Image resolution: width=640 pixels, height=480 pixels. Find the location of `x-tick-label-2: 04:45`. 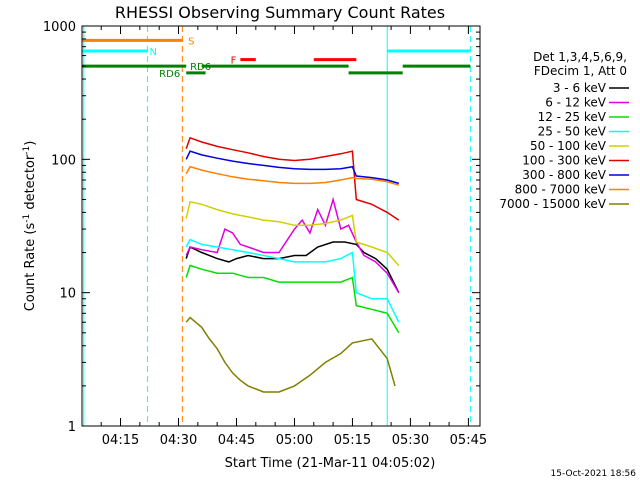

x-tick-label-2: 04:45 is located at coordinates (236, 440).